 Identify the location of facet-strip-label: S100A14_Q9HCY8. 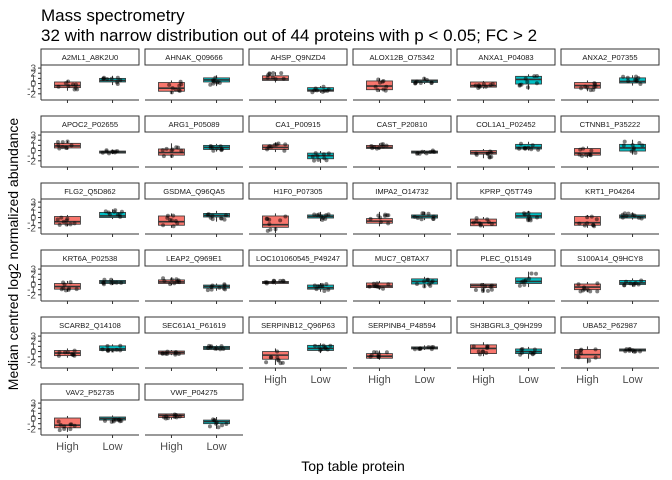
(610, 258).